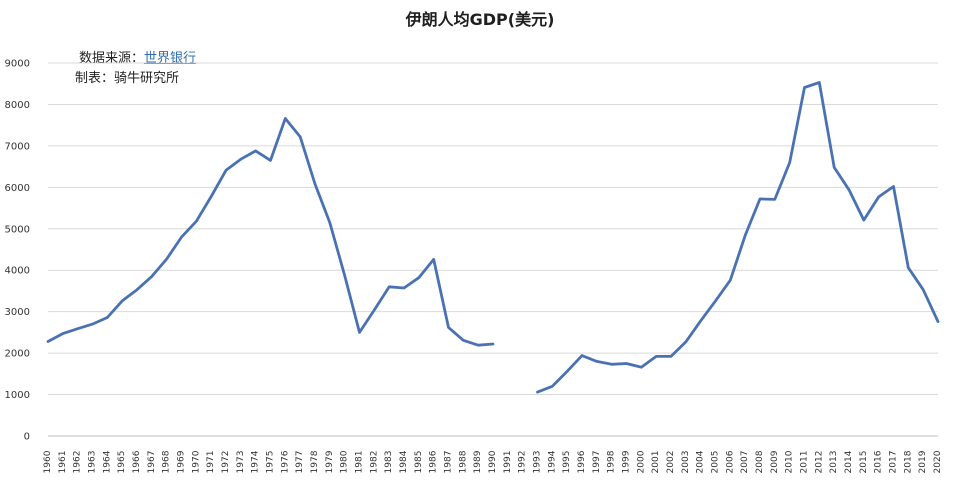 The image size is (960, 498). Describe the element at coordinates (849, 461) in the screenshot. I see `x-tick-label: 2014` at that location.